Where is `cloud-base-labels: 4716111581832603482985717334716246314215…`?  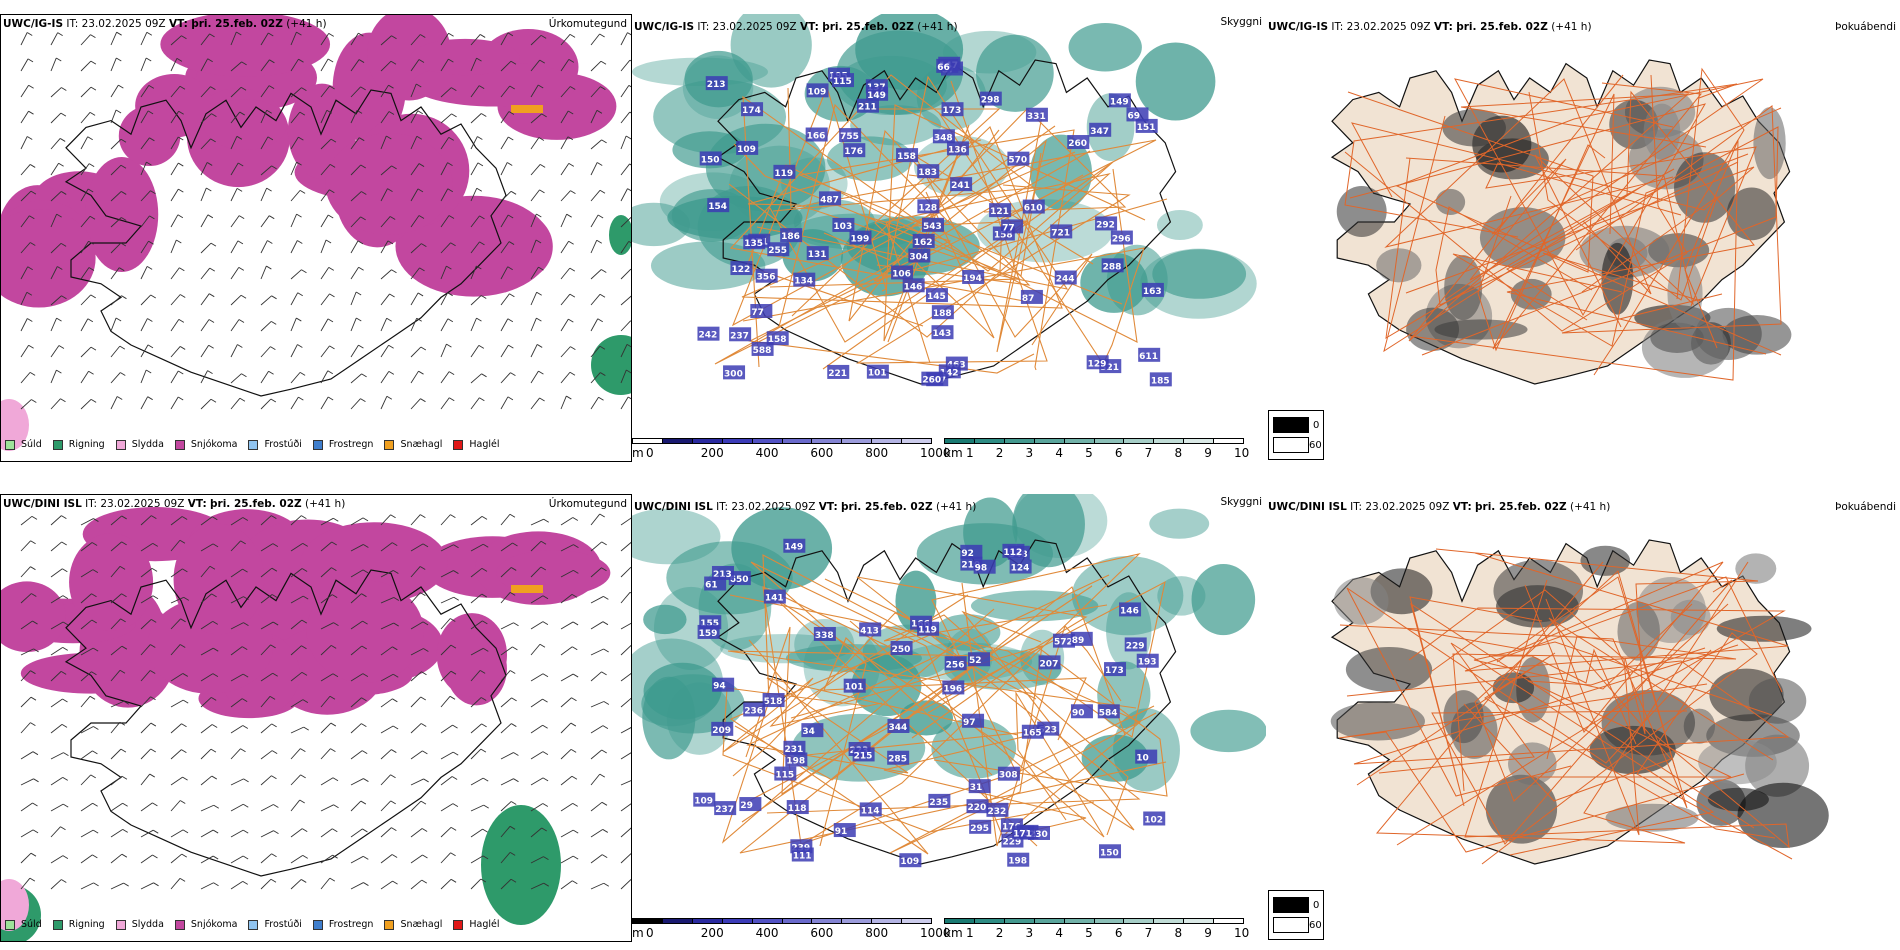
cloud-base-labels: 4716111581832603482985717334716246314215… is located at coordinates (934, 221).